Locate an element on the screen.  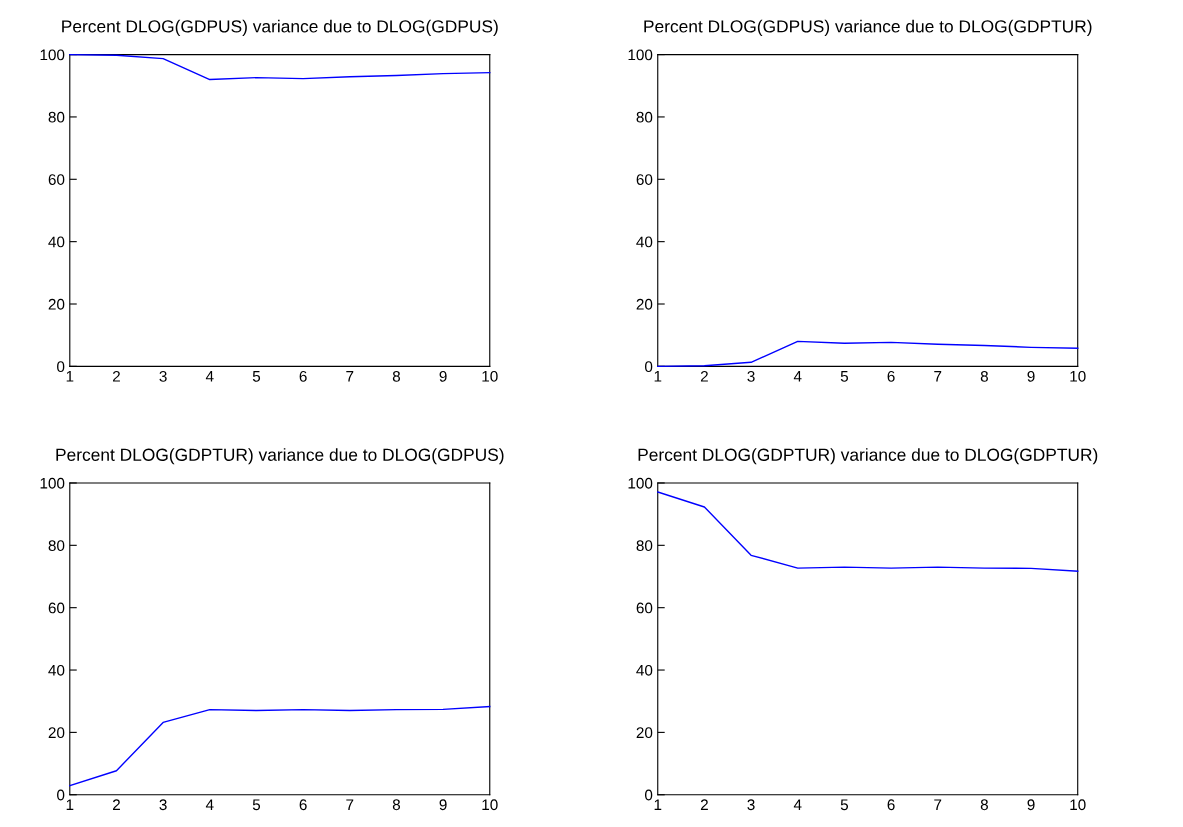
chart-title: Percent DLOG(GDPTUR) variance due to DLOG(GDPTUR) is located at coordinates (868, 456).